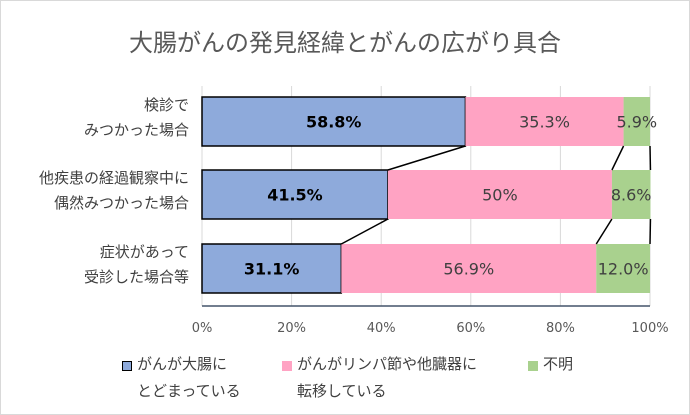  I want to click on legend-entry: 不明, so click(558, 364).